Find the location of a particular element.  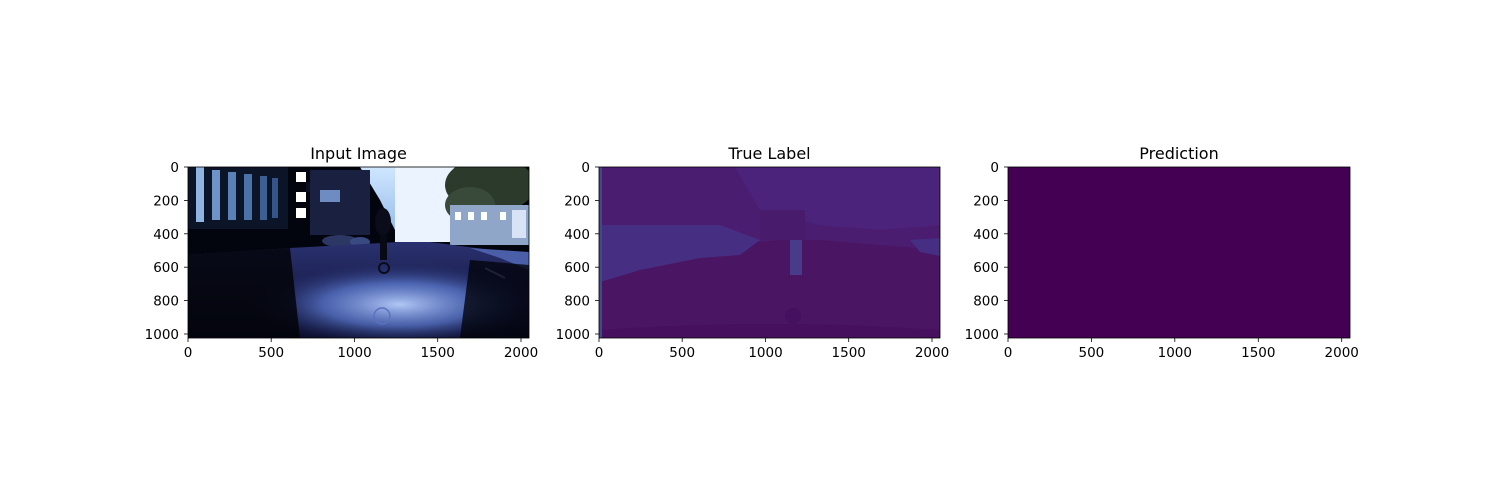

true-label-y-axis: 0 200 400 600 800 1000 is located at coordinates (577, 251).